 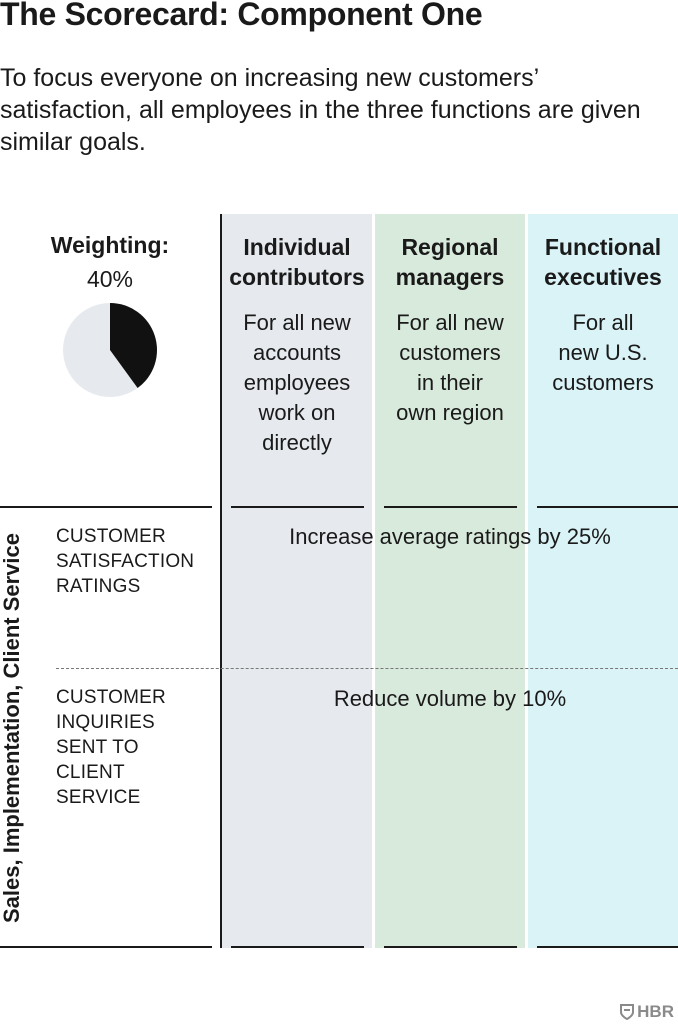 What do you see at coordinates (603, 322) in the screenshot?
I see `description-line: For all` at bounding box center [603, 322].